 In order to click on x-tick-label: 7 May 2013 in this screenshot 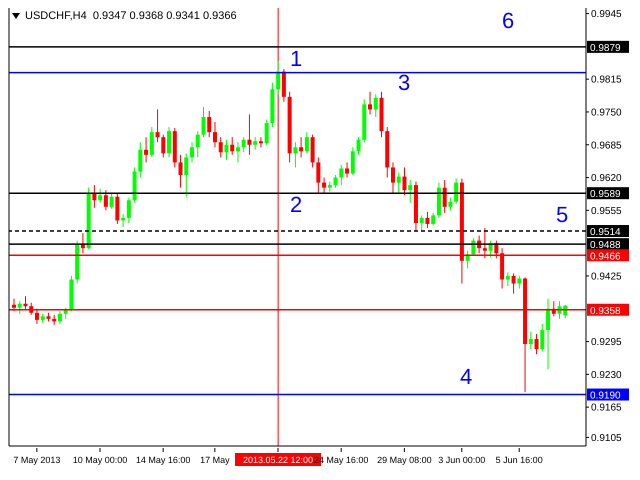, I will do `click(36, 460)`.